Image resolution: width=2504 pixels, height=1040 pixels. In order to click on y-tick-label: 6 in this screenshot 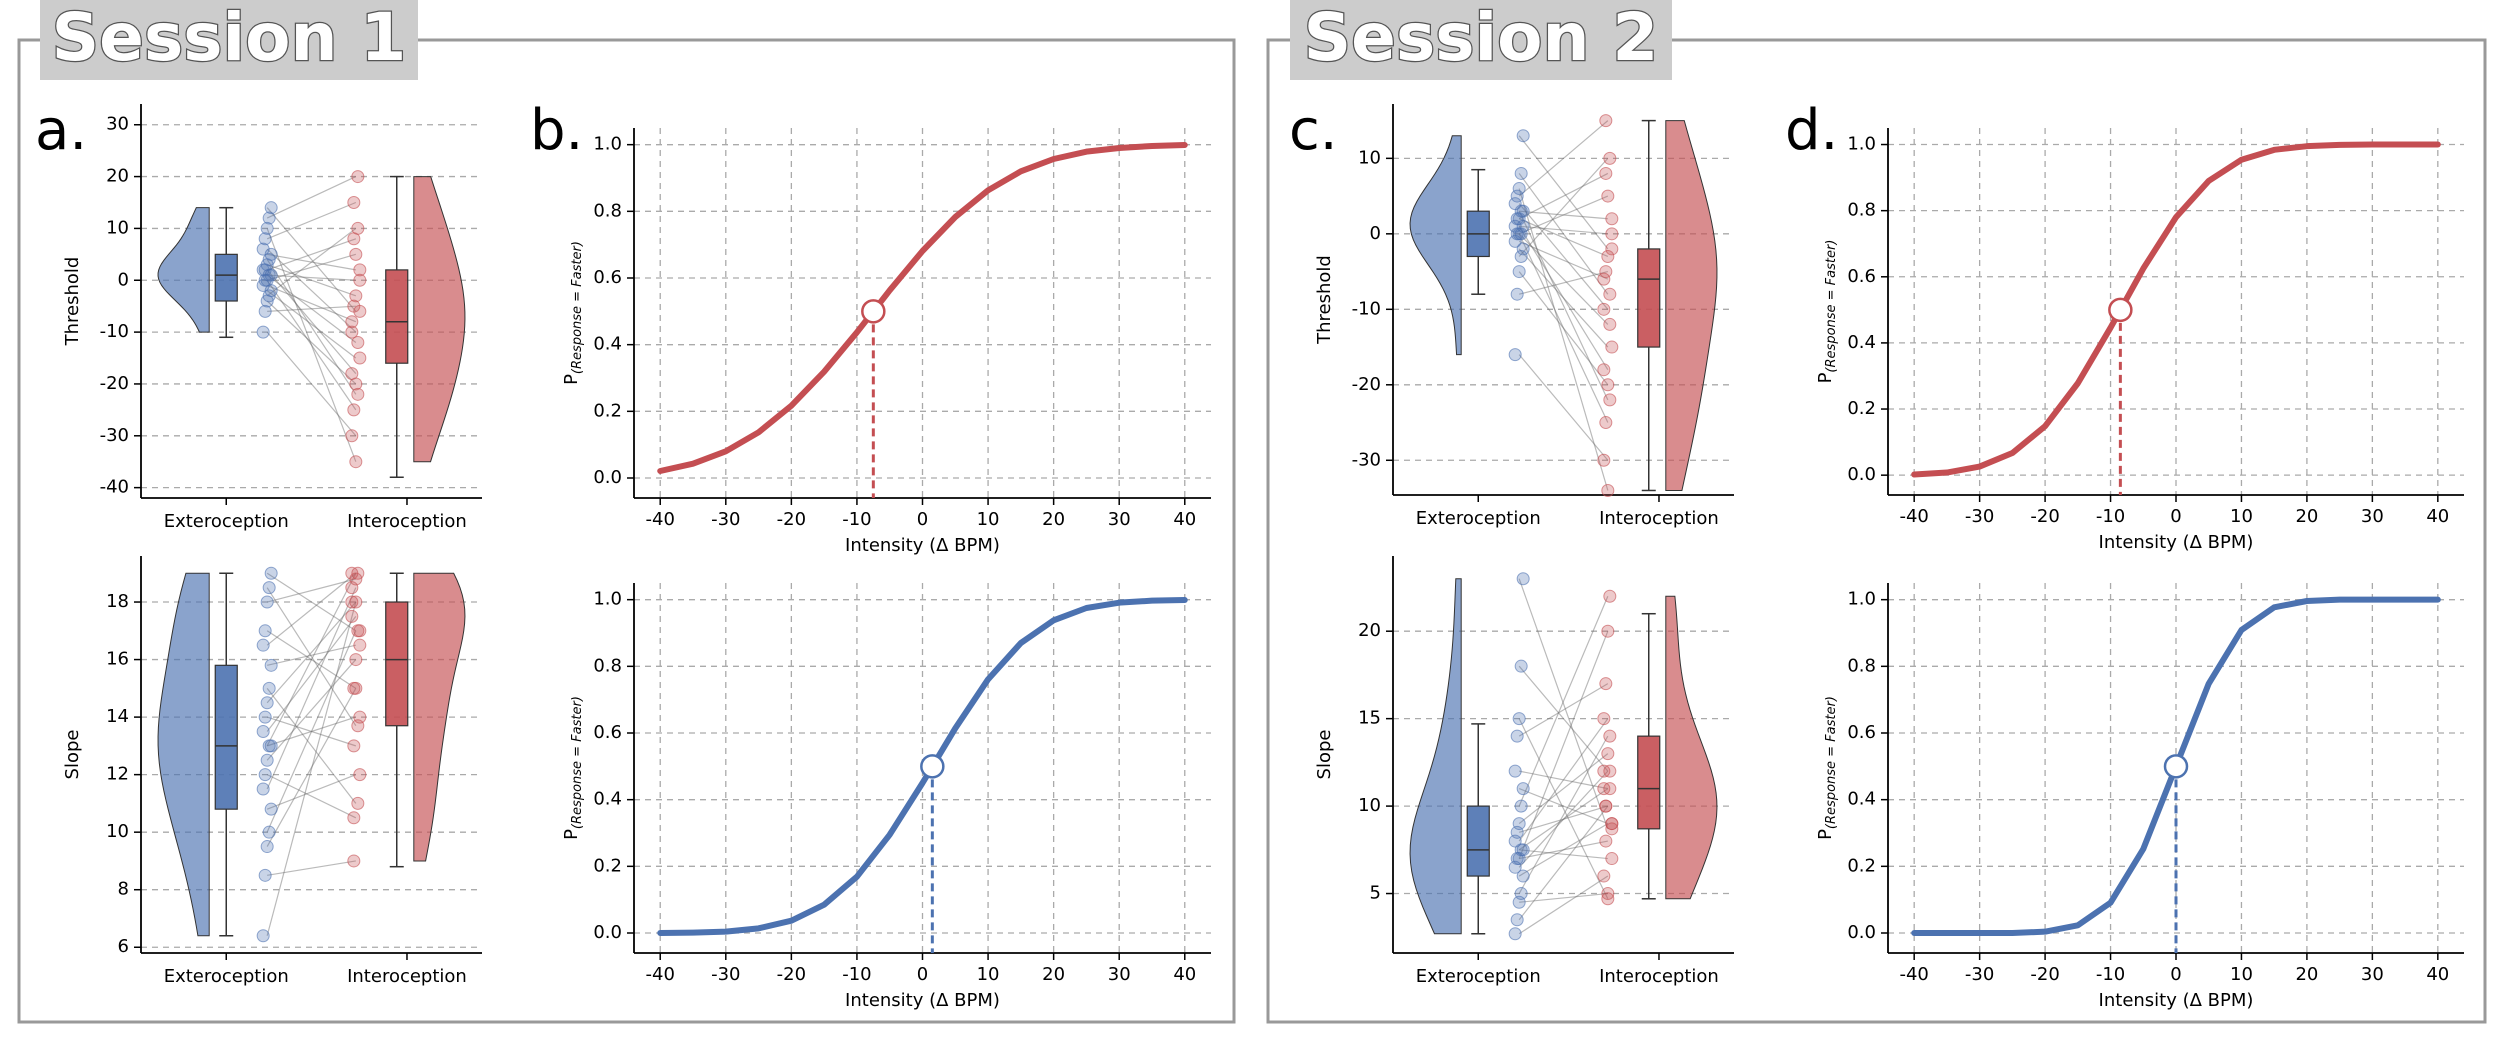, I will do `click(123, 946)`.